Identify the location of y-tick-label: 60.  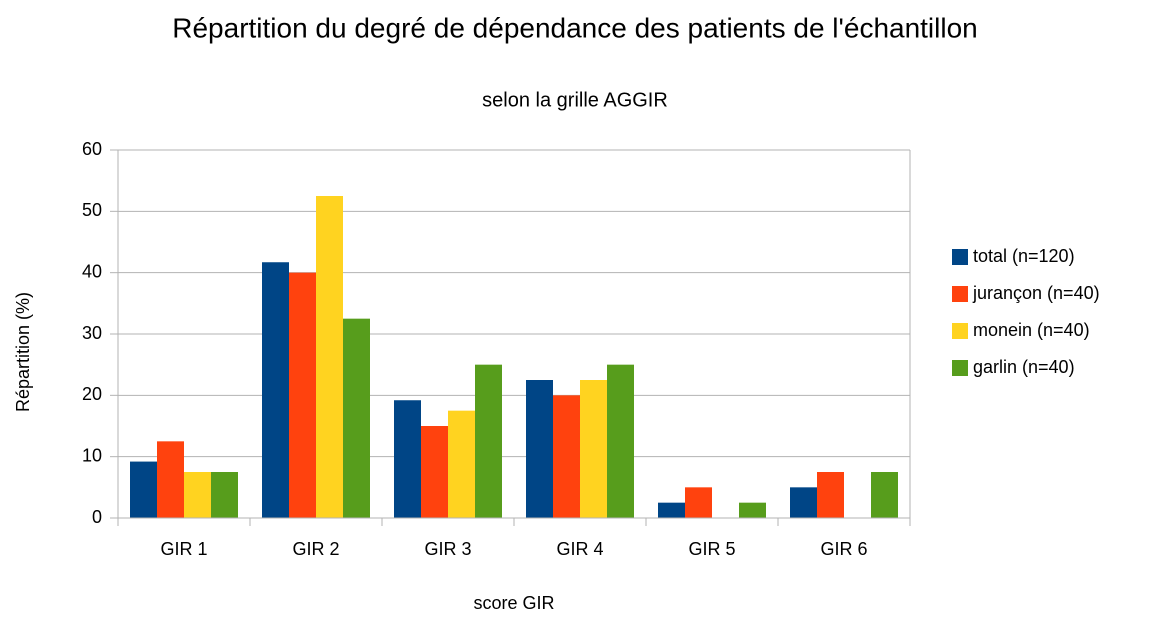
(92, 149).